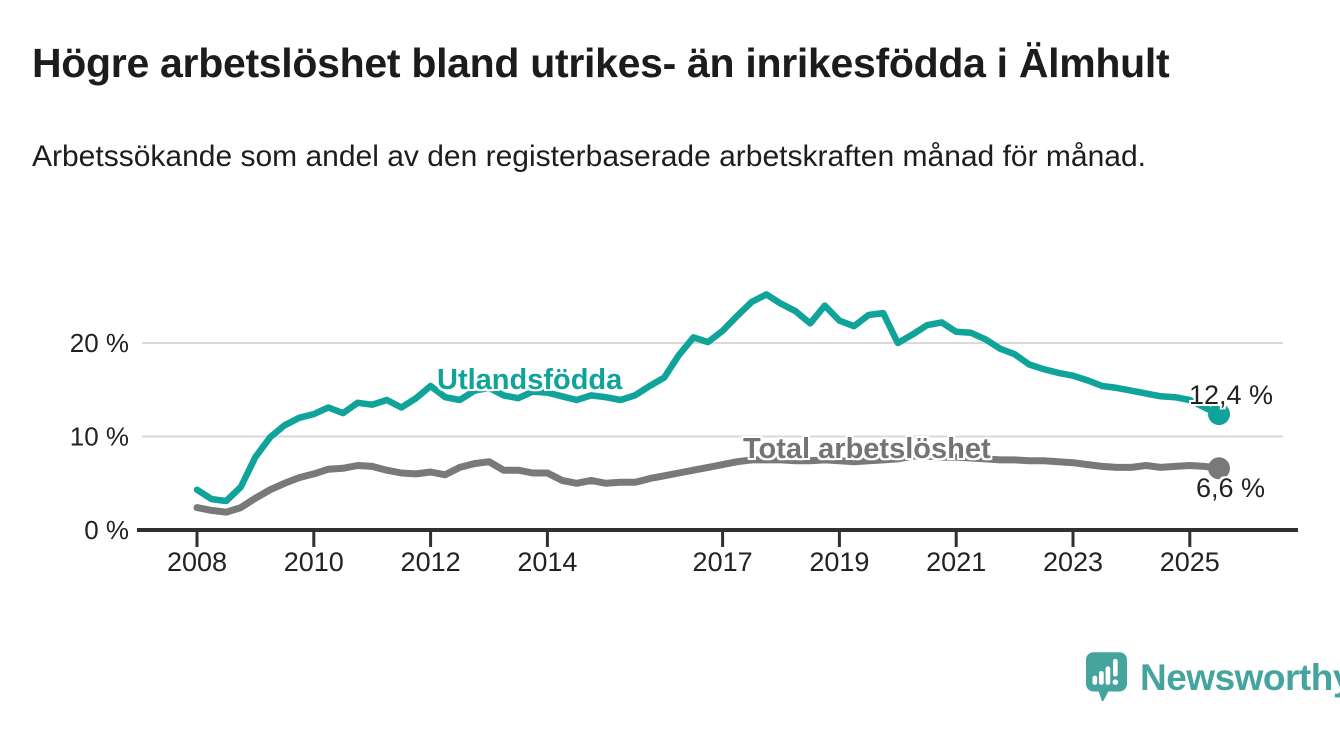 The width and height of the screenshot is (1340, 734). What do you see at coordinates (867, 449) in the screenshot?
I see `series-label-total-arbetsloshet: Total arbetslöshet` at bounding box center [867, 449].